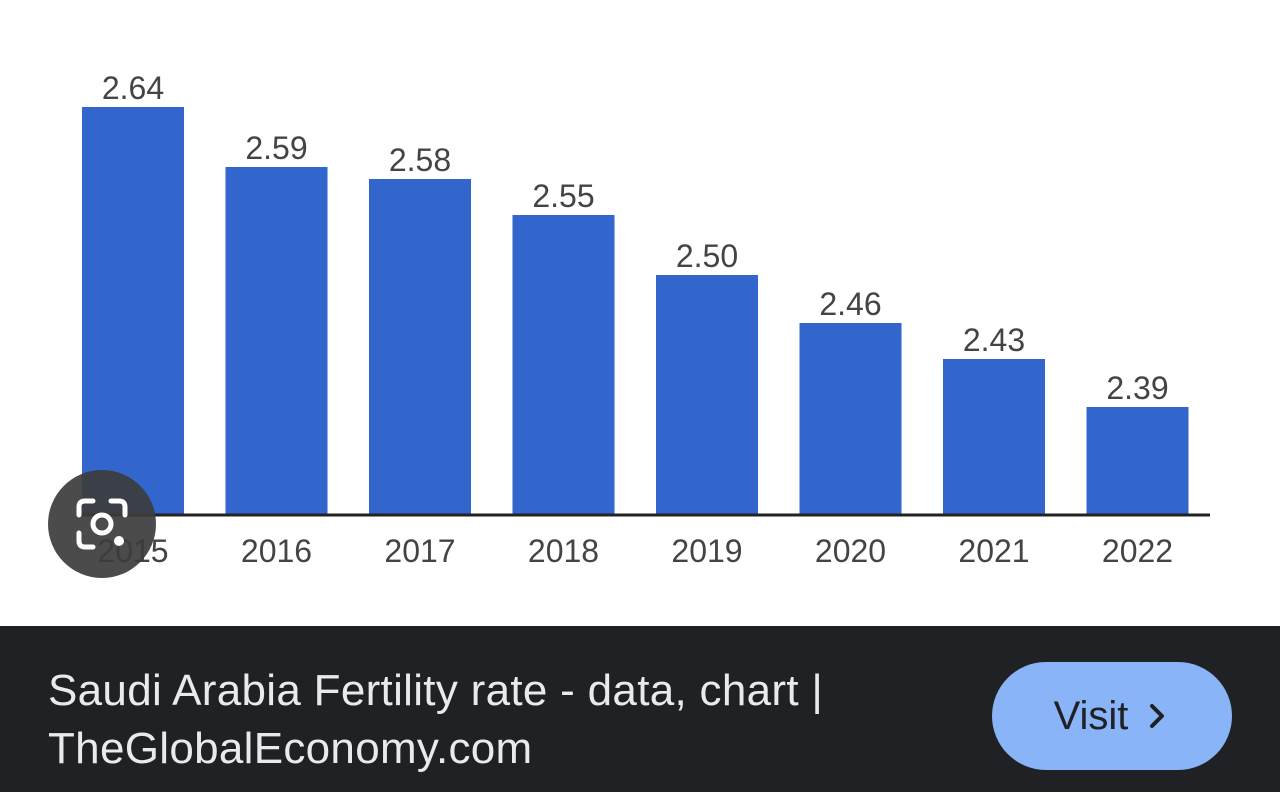 The height and width of the screenshot is (792, 1280). What do you see at coordinates (420, 160) in the screenshot?
I see `value-label-2017: 2.58` at bounding box center [420, 160].